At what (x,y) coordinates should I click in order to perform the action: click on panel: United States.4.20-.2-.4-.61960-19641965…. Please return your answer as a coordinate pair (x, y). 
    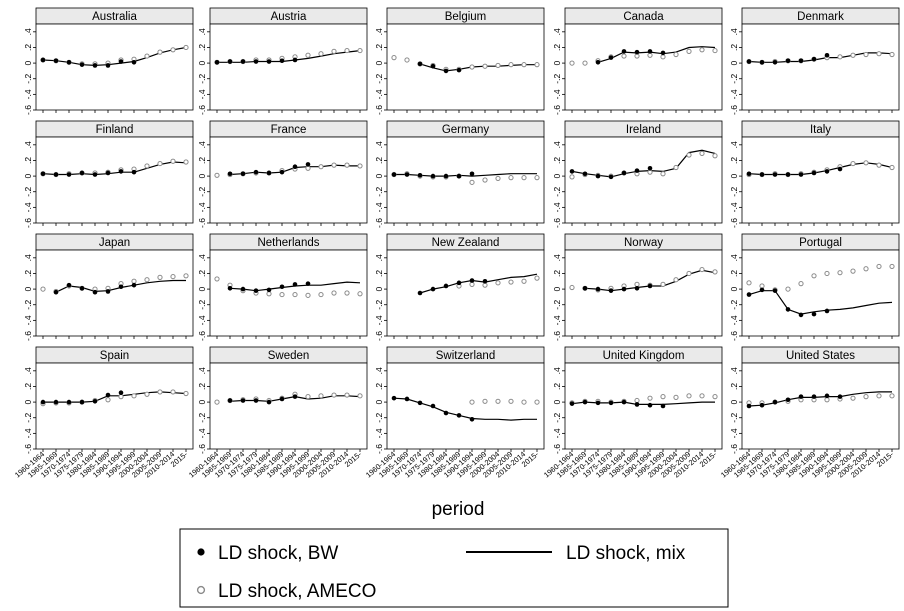
    Looking at the image, I should click on (809, 413).